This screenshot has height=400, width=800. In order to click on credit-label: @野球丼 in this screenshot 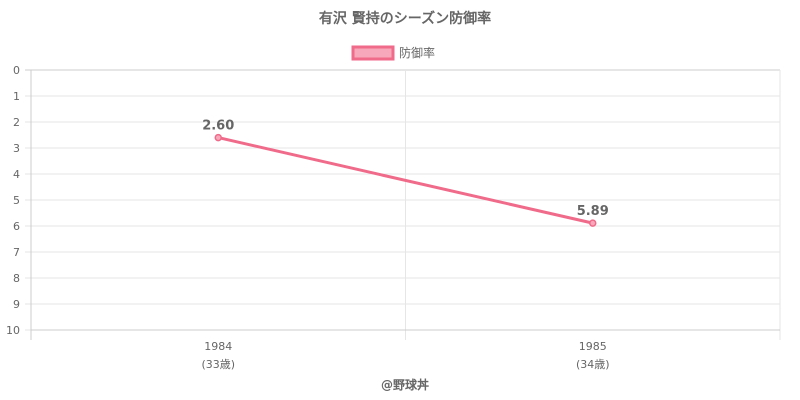, I will do `click(405, 384)`.